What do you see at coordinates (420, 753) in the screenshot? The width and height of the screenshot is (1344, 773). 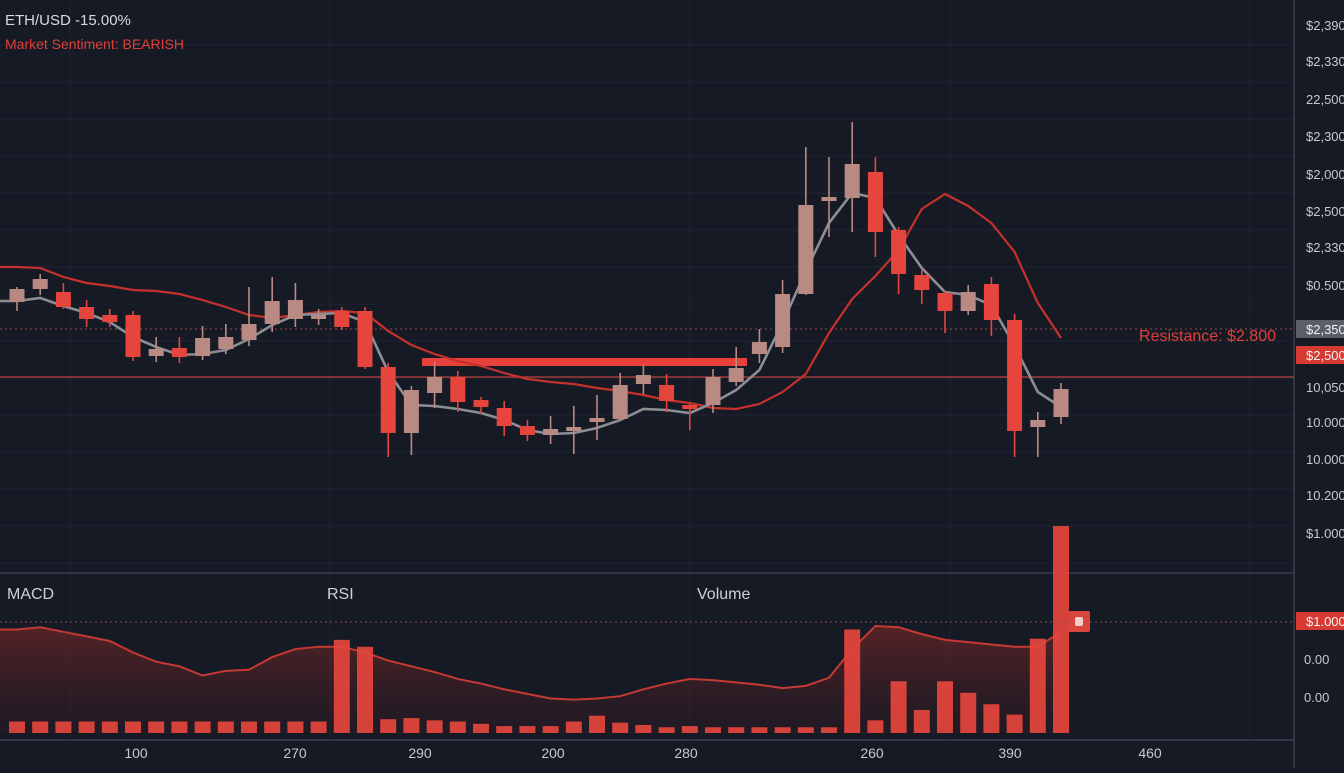 I see `x-axis-label: 290` at bounding box center [420, 753].